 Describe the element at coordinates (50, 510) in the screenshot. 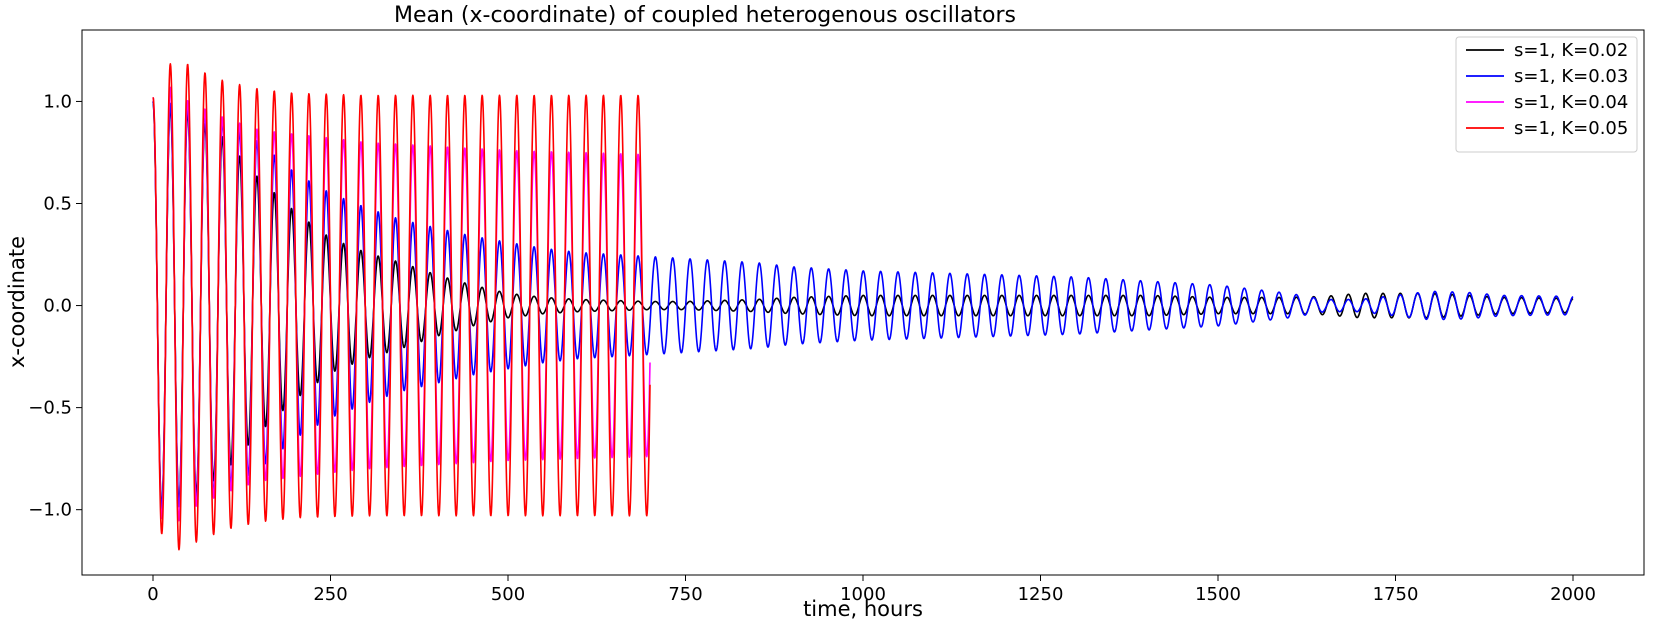

I see `y-tick-label: −1.0` at that location.